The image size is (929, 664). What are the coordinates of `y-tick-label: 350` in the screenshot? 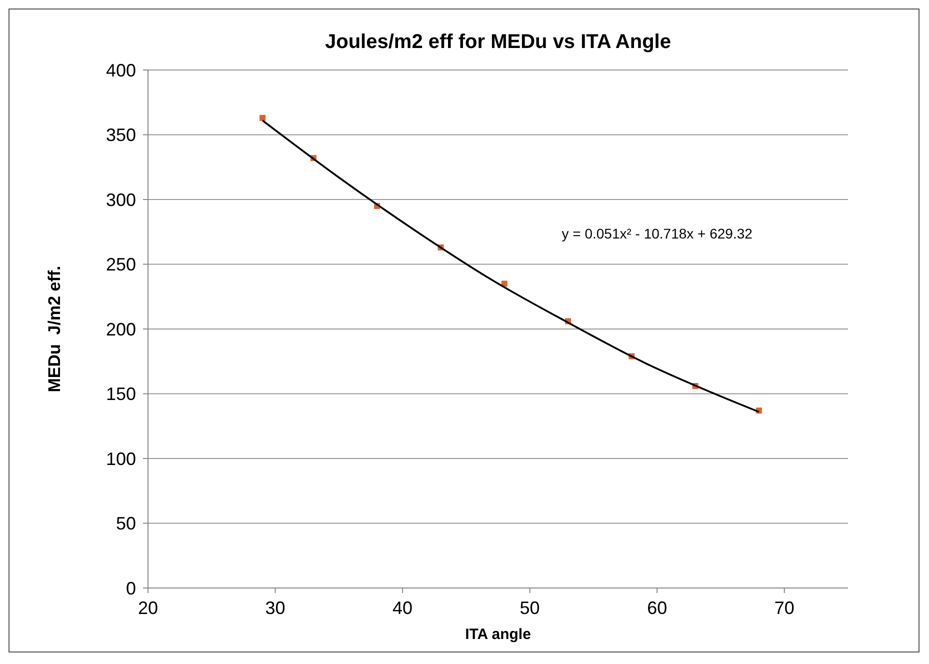 It's located at (121, 135).